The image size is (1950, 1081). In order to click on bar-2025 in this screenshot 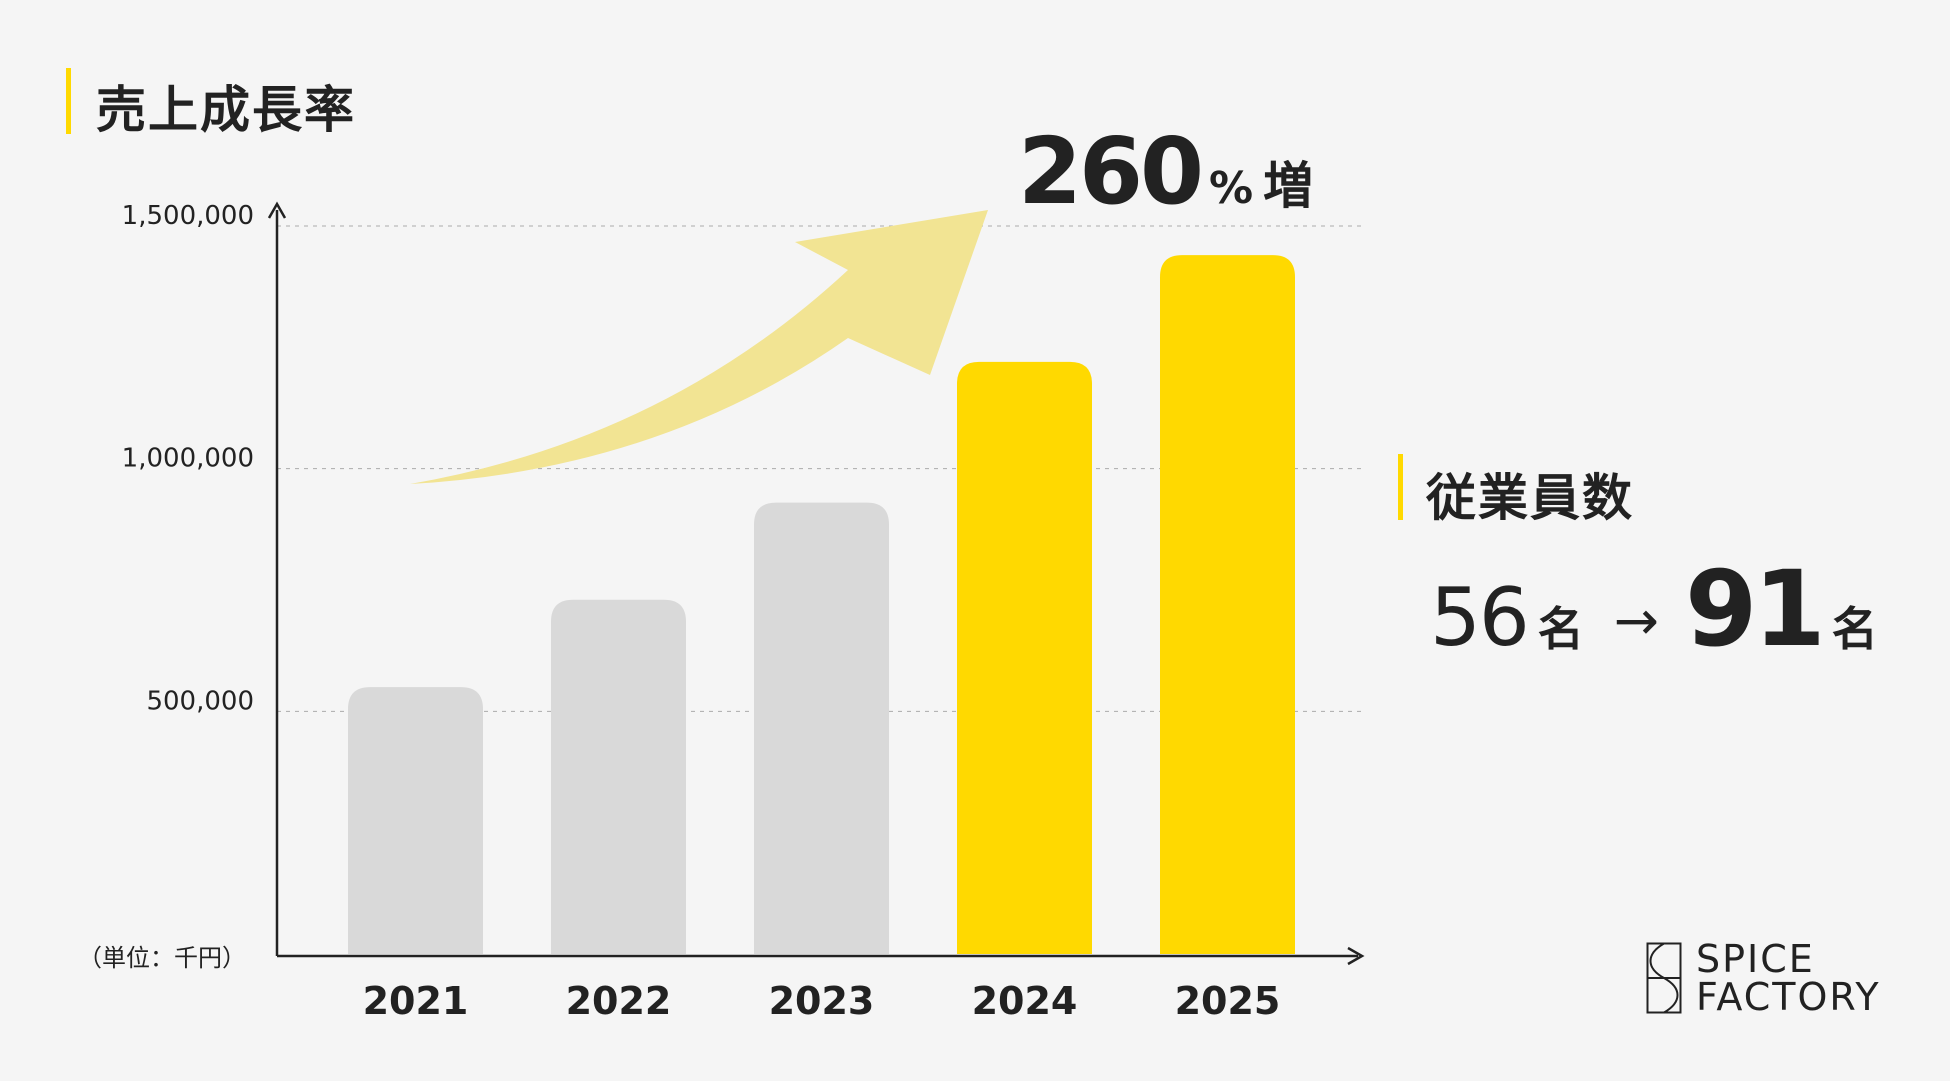, I will do `click(1227, 604)`.